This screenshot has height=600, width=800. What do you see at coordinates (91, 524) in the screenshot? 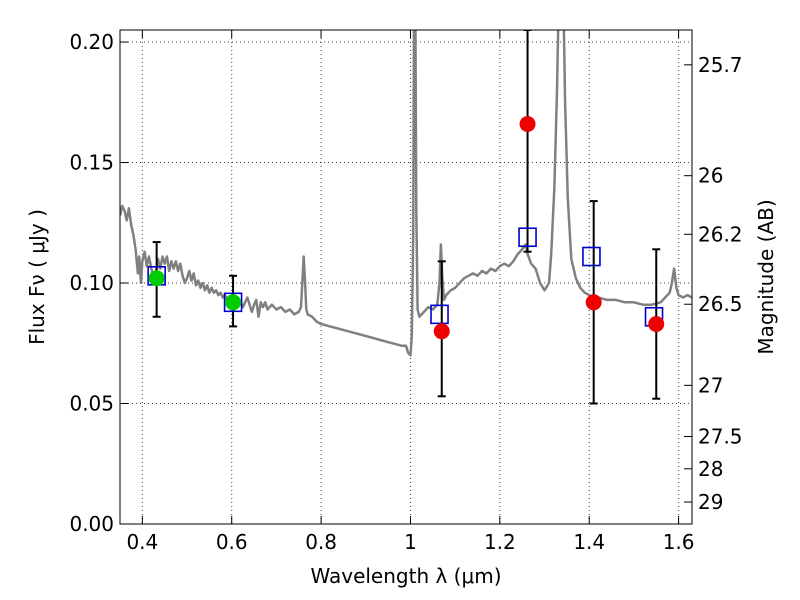
I see `y-tick-label: 0.00` at bounding box center [91, 524].